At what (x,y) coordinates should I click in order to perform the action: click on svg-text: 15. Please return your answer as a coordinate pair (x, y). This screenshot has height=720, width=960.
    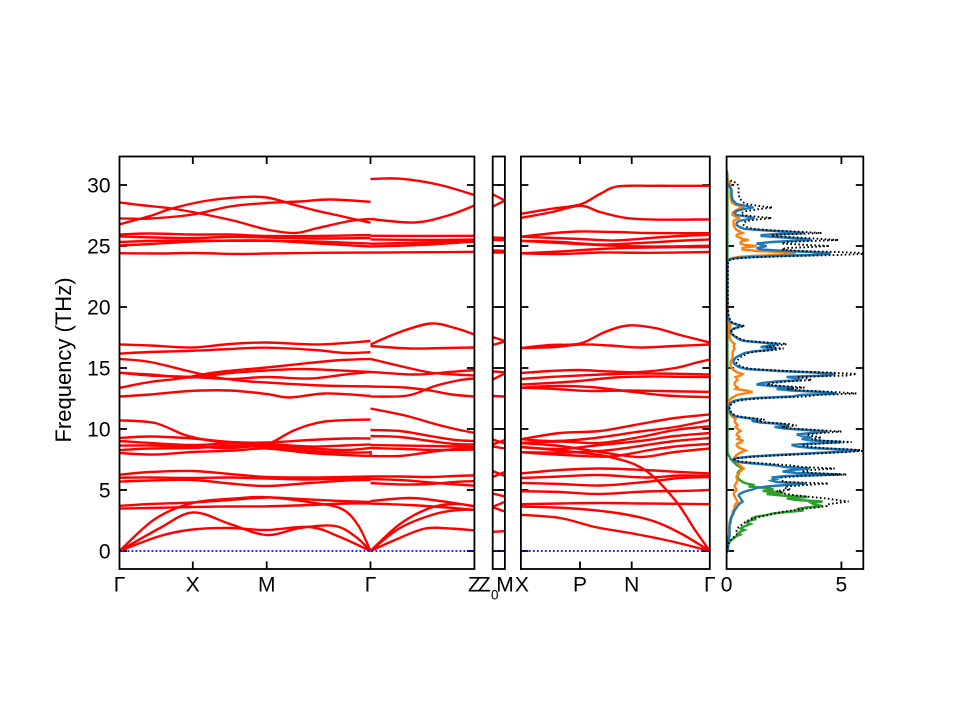
    Looking at the image, I should click on (98, 368).